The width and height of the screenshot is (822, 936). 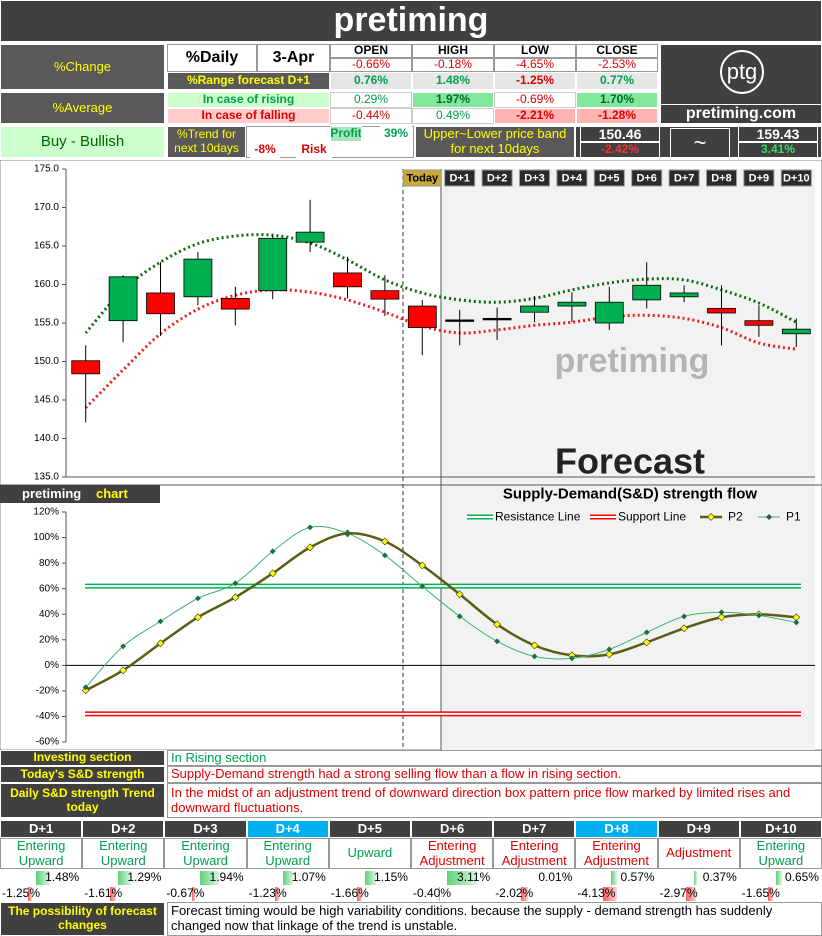 What do you see at coordinates (314, 150) in the screenshot?
I see `risk-label: Risk` at bounding box center [314, 150].